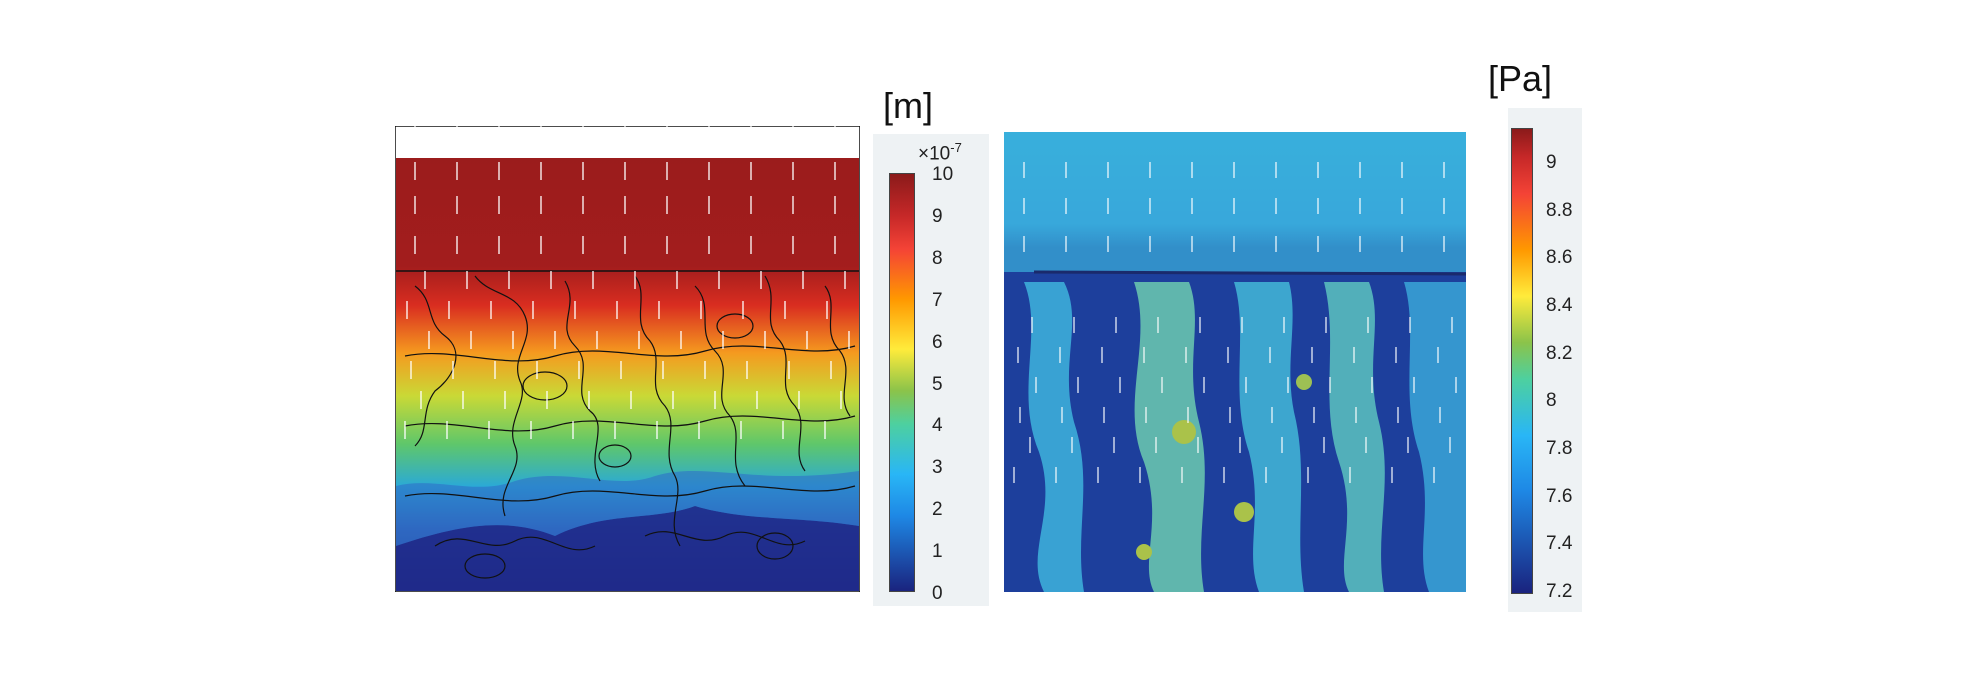 The height and width of the screenshot is (700, 1971). I want to click on flow-arrows, so click(1235, 323).